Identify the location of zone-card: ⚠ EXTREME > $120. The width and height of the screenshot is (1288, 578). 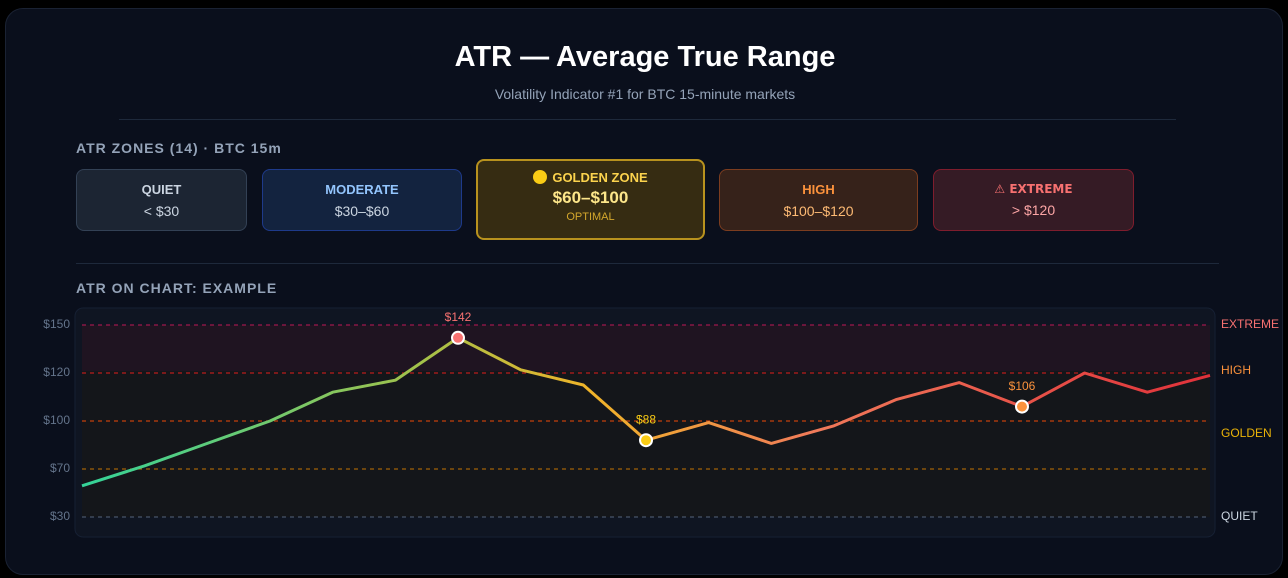
(1033, 200).